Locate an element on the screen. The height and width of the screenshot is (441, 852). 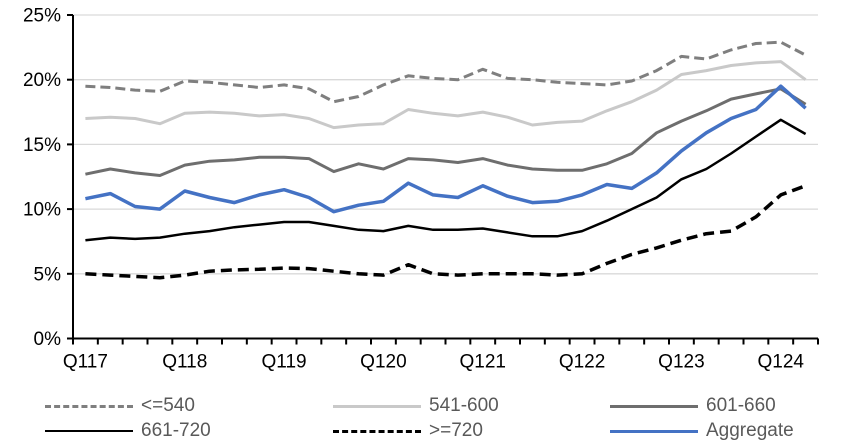
y-tick-label-10%: 10% is located at coordinates (42, 210).